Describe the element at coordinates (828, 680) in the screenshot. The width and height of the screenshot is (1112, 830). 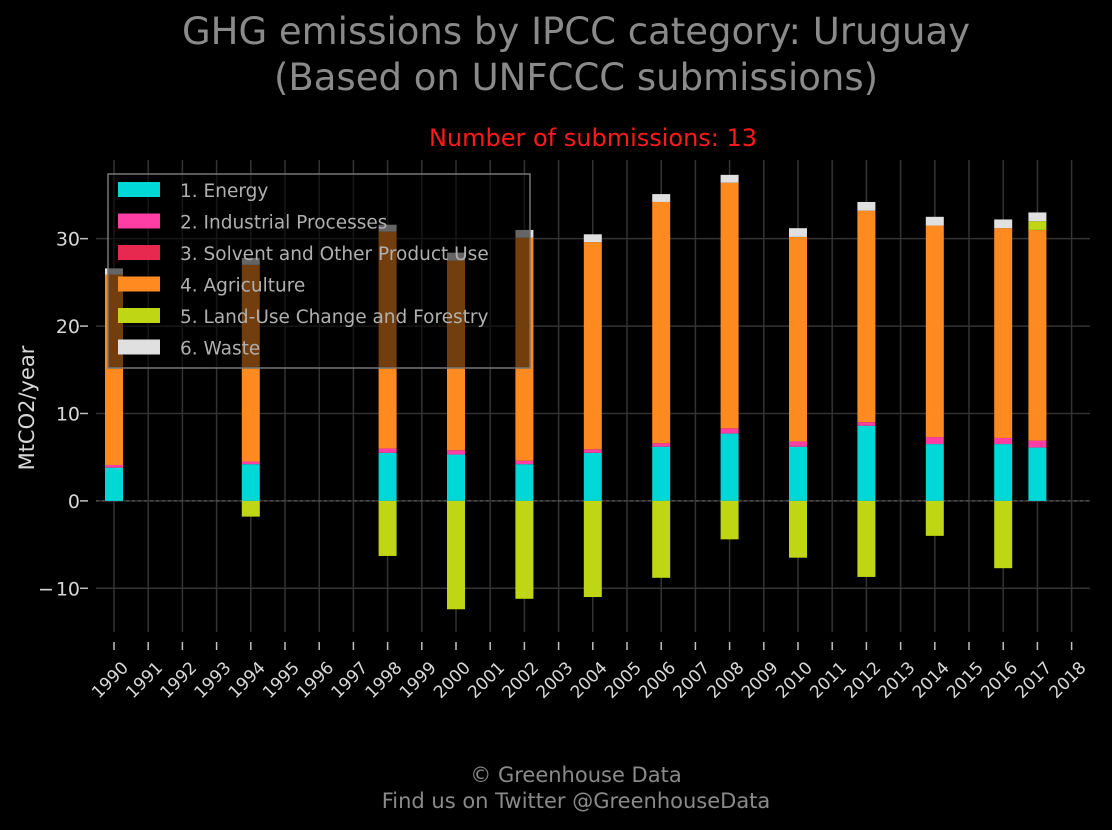
I see `x-tick-label: 2011` at that location.